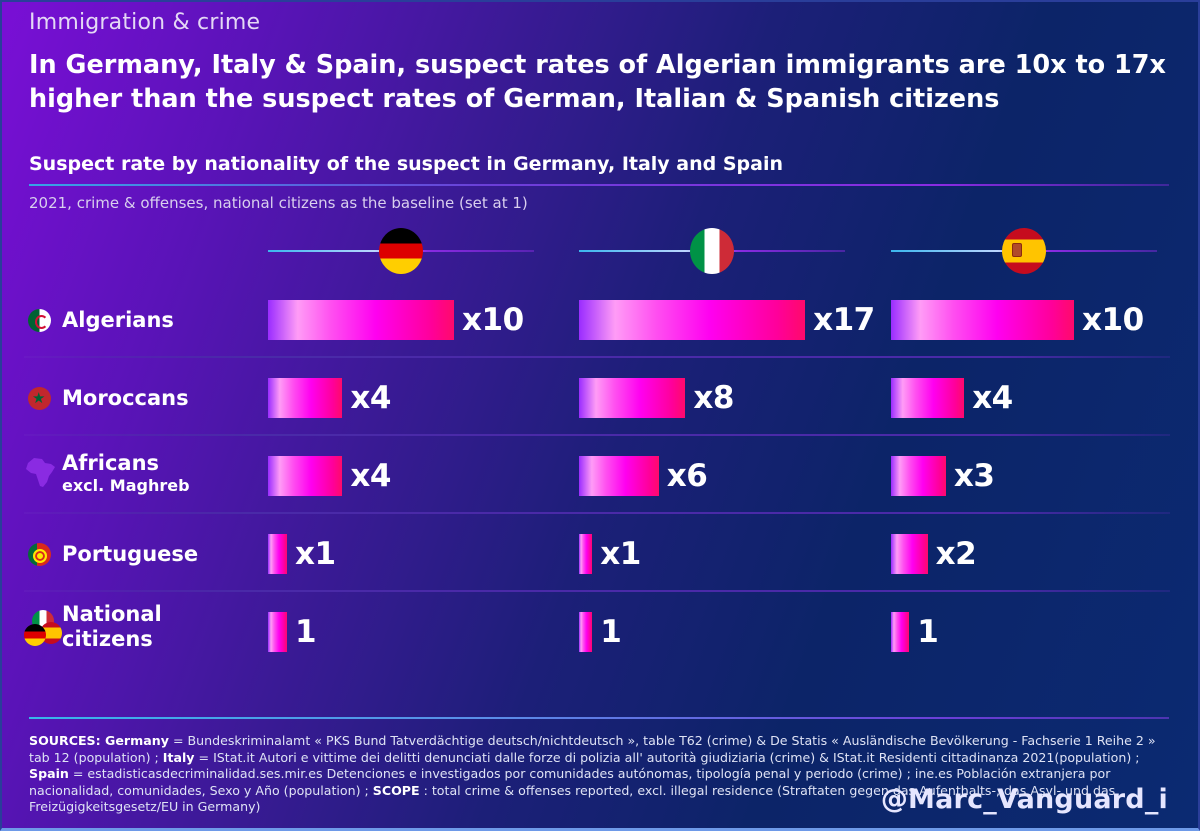  I want to click on bar-value-label: x6, so click(687, 476).